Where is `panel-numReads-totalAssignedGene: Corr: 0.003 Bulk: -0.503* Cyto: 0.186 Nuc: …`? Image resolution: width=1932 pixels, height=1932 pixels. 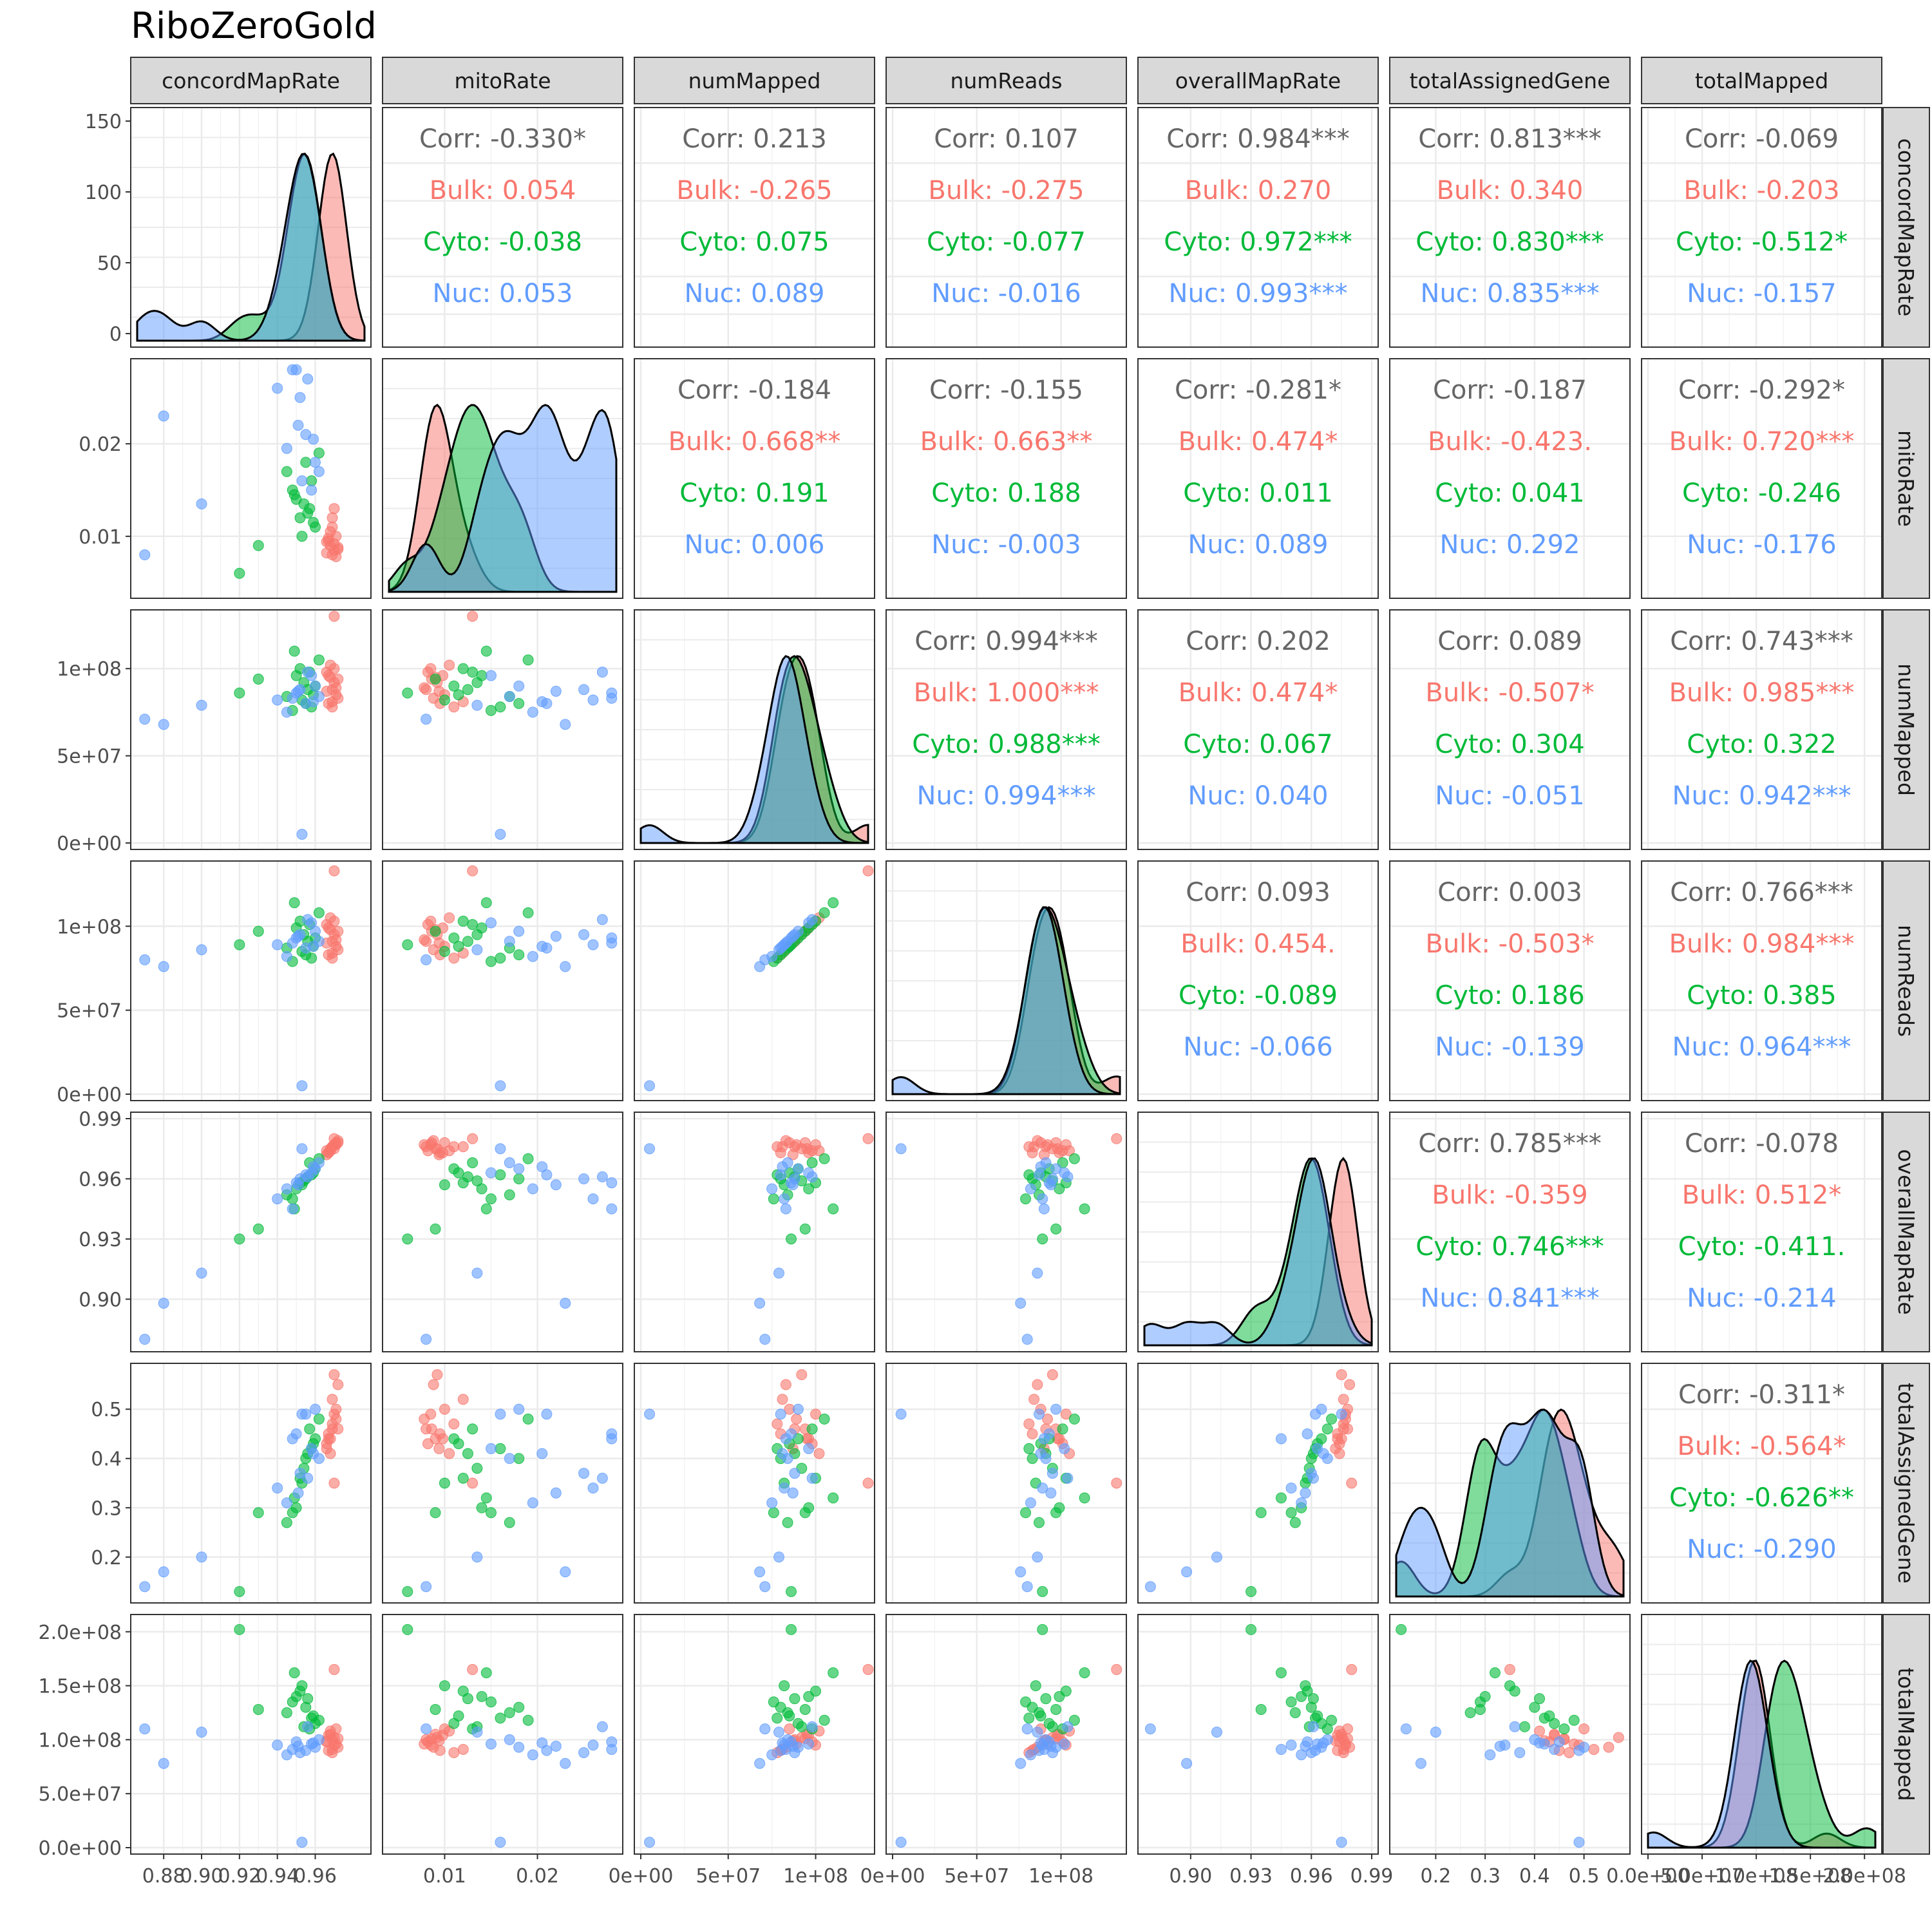
panel-numReads-totalAssignedGene: Corr: 0.003 Bulk: -0.503* Cyto: 0.186 Nuc: … is located at coordinates (1510, 980).